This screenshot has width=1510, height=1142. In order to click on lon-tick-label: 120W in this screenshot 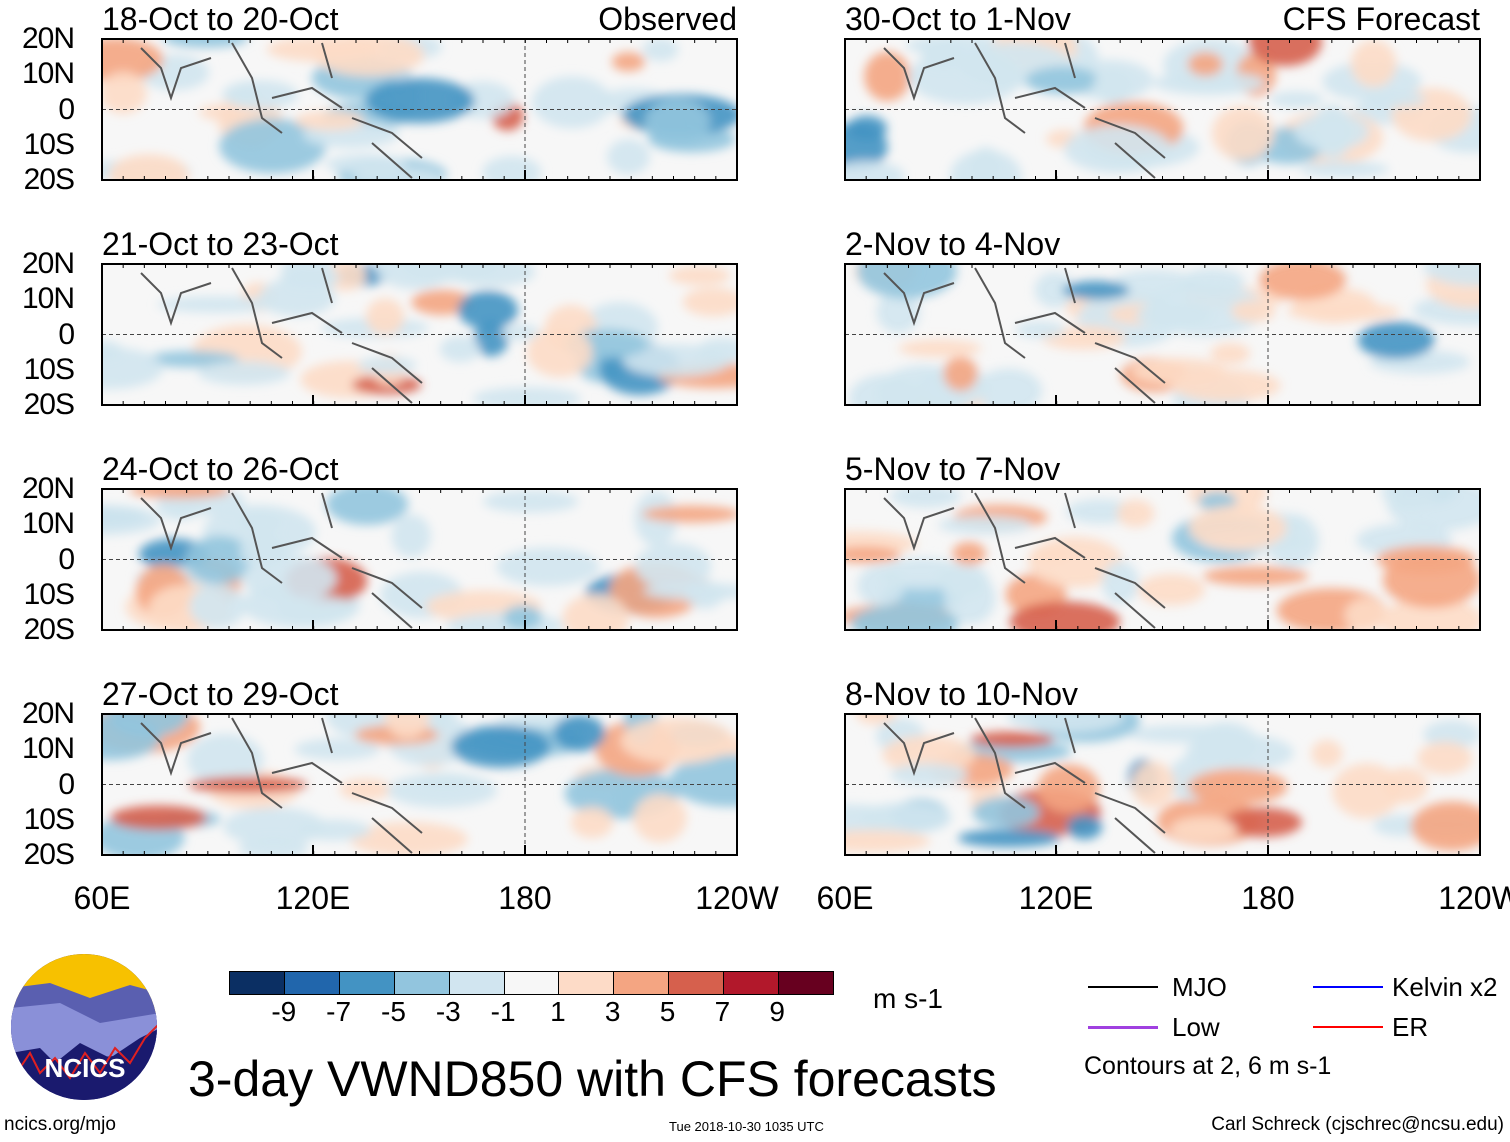, I will do `click(1474, 898)`.